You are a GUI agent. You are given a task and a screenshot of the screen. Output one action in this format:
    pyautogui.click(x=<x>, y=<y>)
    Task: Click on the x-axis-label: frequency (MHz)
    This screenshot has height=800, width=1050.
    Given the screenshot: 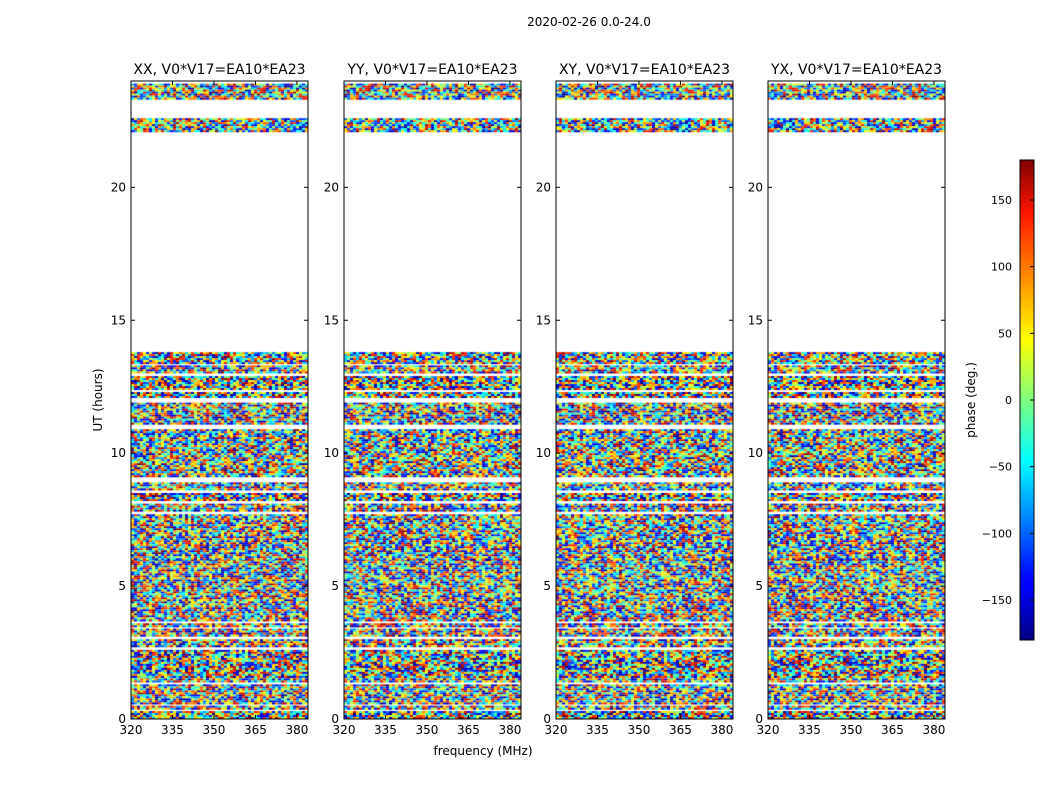 What is the action you would take?
    pyautogui.click(x=482, y=751)
    